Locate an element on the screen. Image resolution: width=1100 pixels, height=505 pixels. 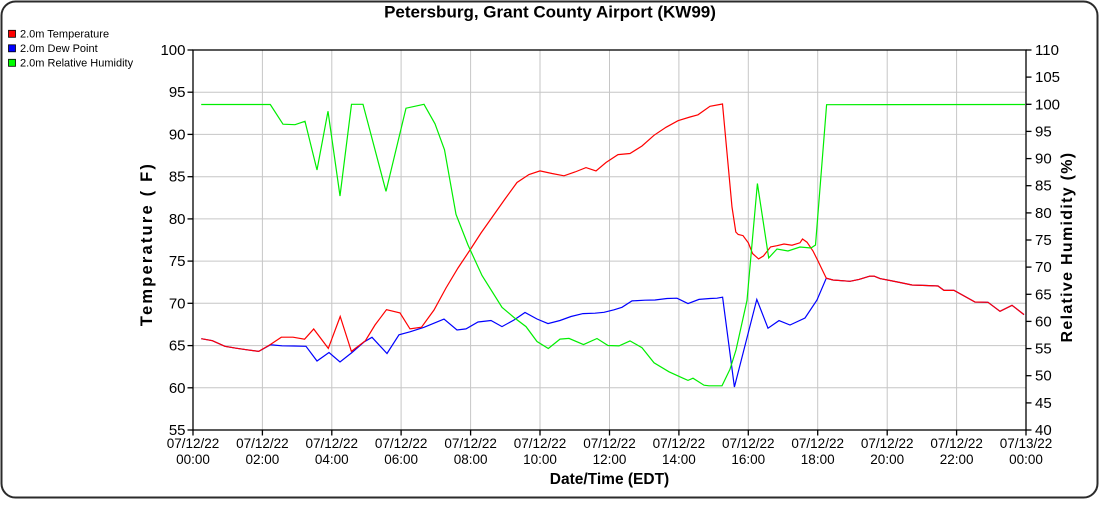
svg-text: 105 is located at coordinates (1047, 77).